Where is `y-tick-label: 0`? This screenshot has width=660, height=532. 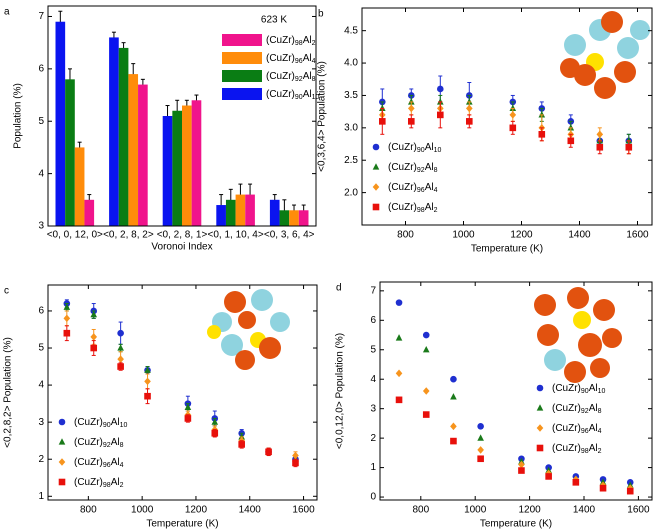 y-tick-label: 0 is located at coordinates (373, 497).